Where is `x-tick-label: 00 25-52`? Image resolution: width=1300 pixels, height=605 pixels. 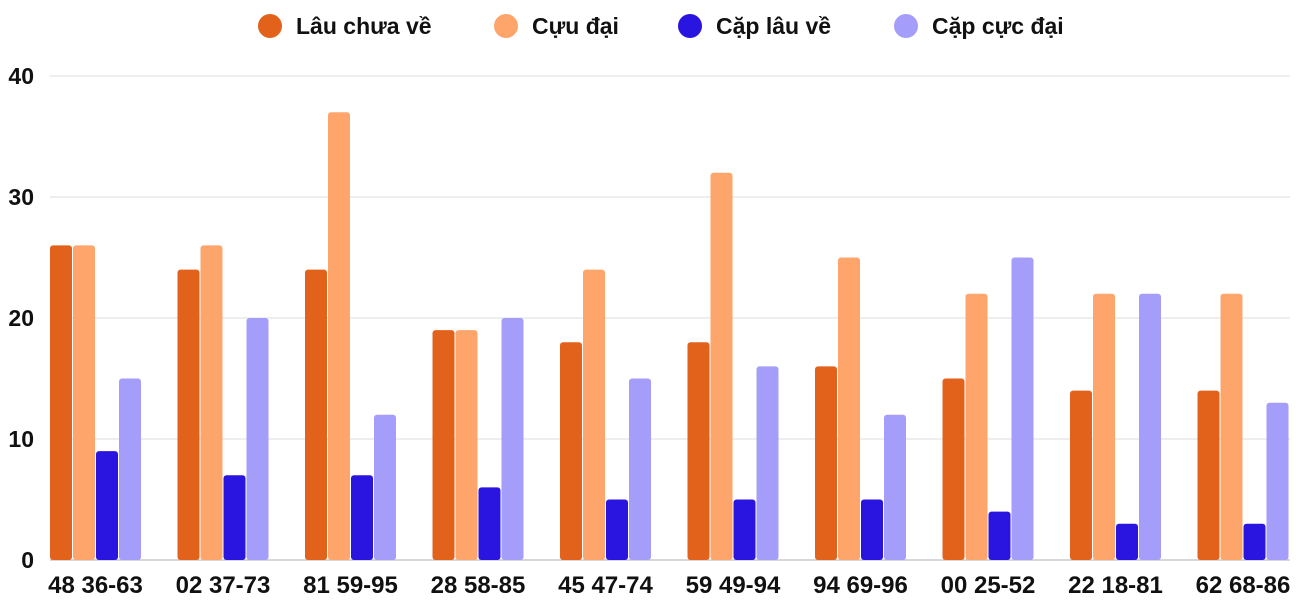
x-tick-label: 00 25-52 is located at coordinates (988, 585).